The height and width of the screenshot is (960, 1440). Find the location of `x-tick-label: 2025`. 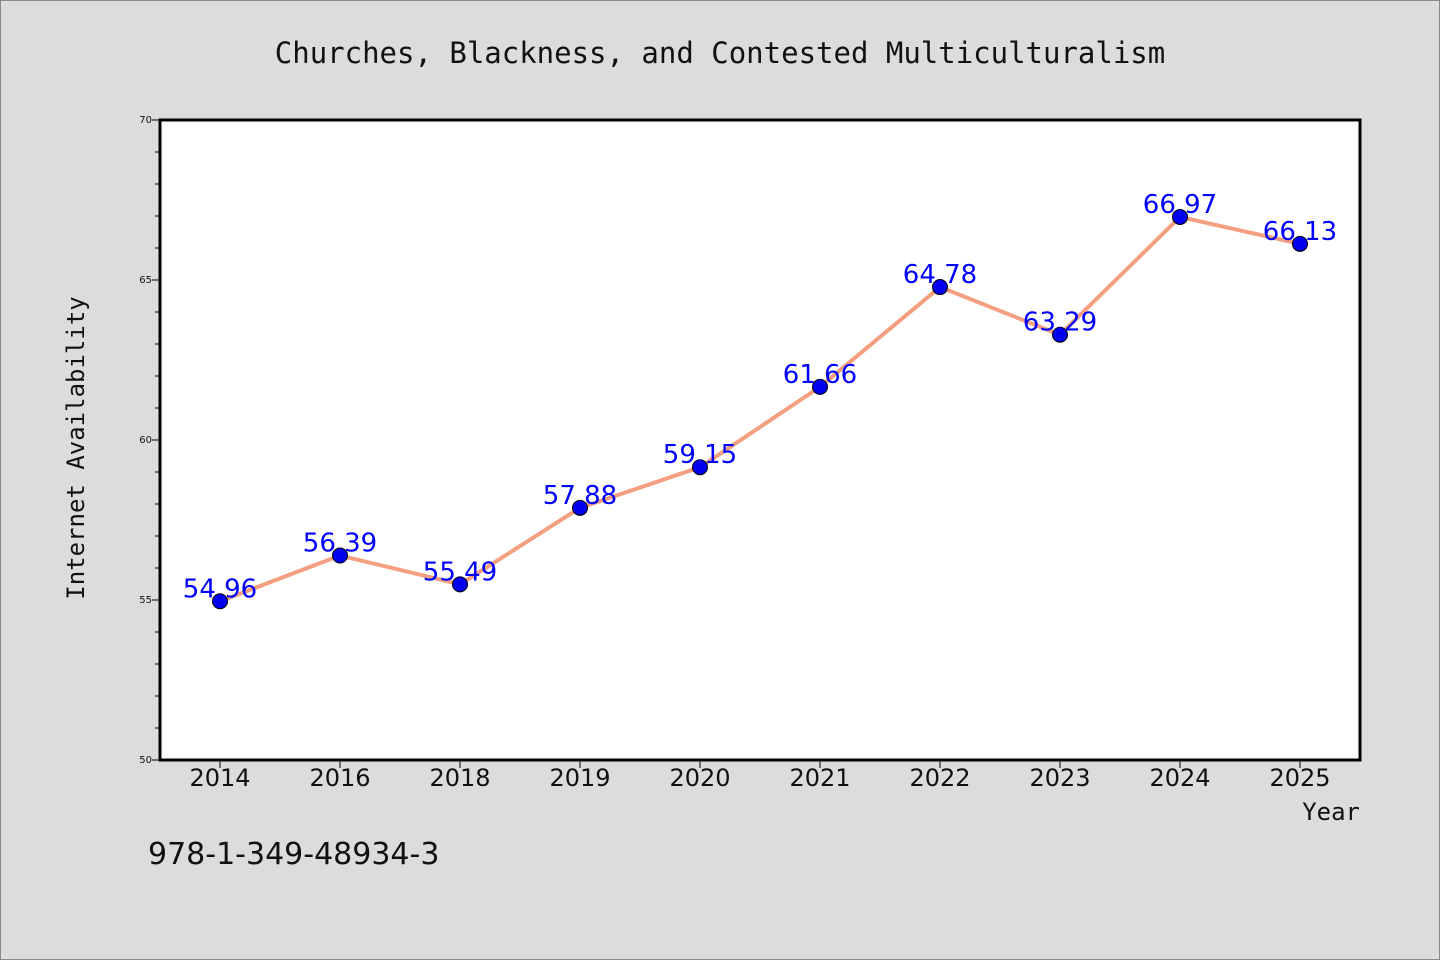

x-tick-label: 2025 is located at coordinates (1299, 778).